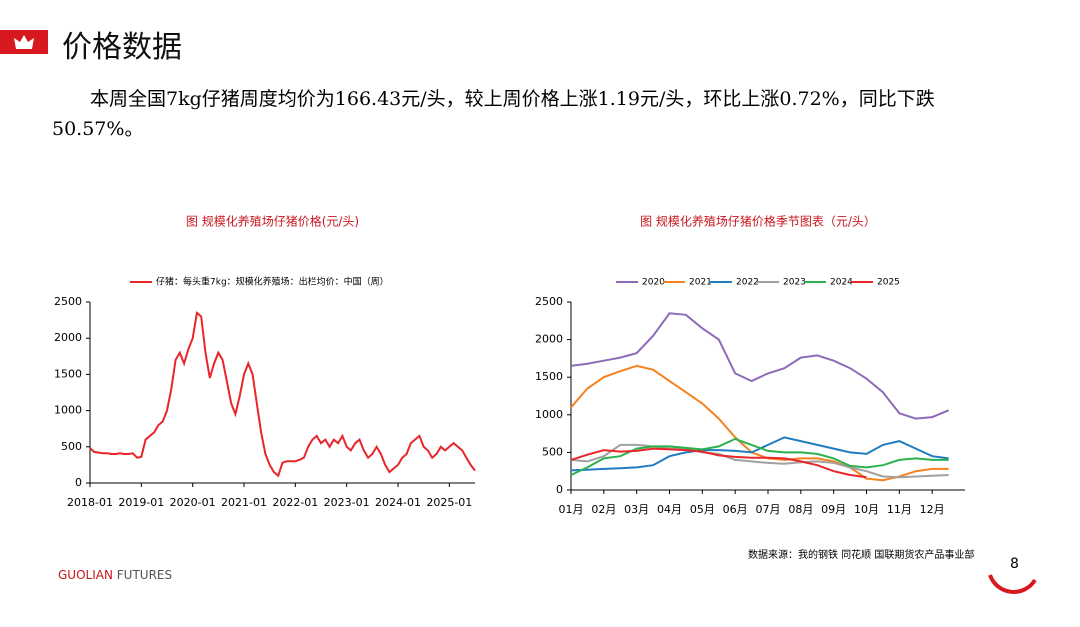 This screenshot has width=1080, height=627. I want to click on legend-label: 2021, so click(700, 283).